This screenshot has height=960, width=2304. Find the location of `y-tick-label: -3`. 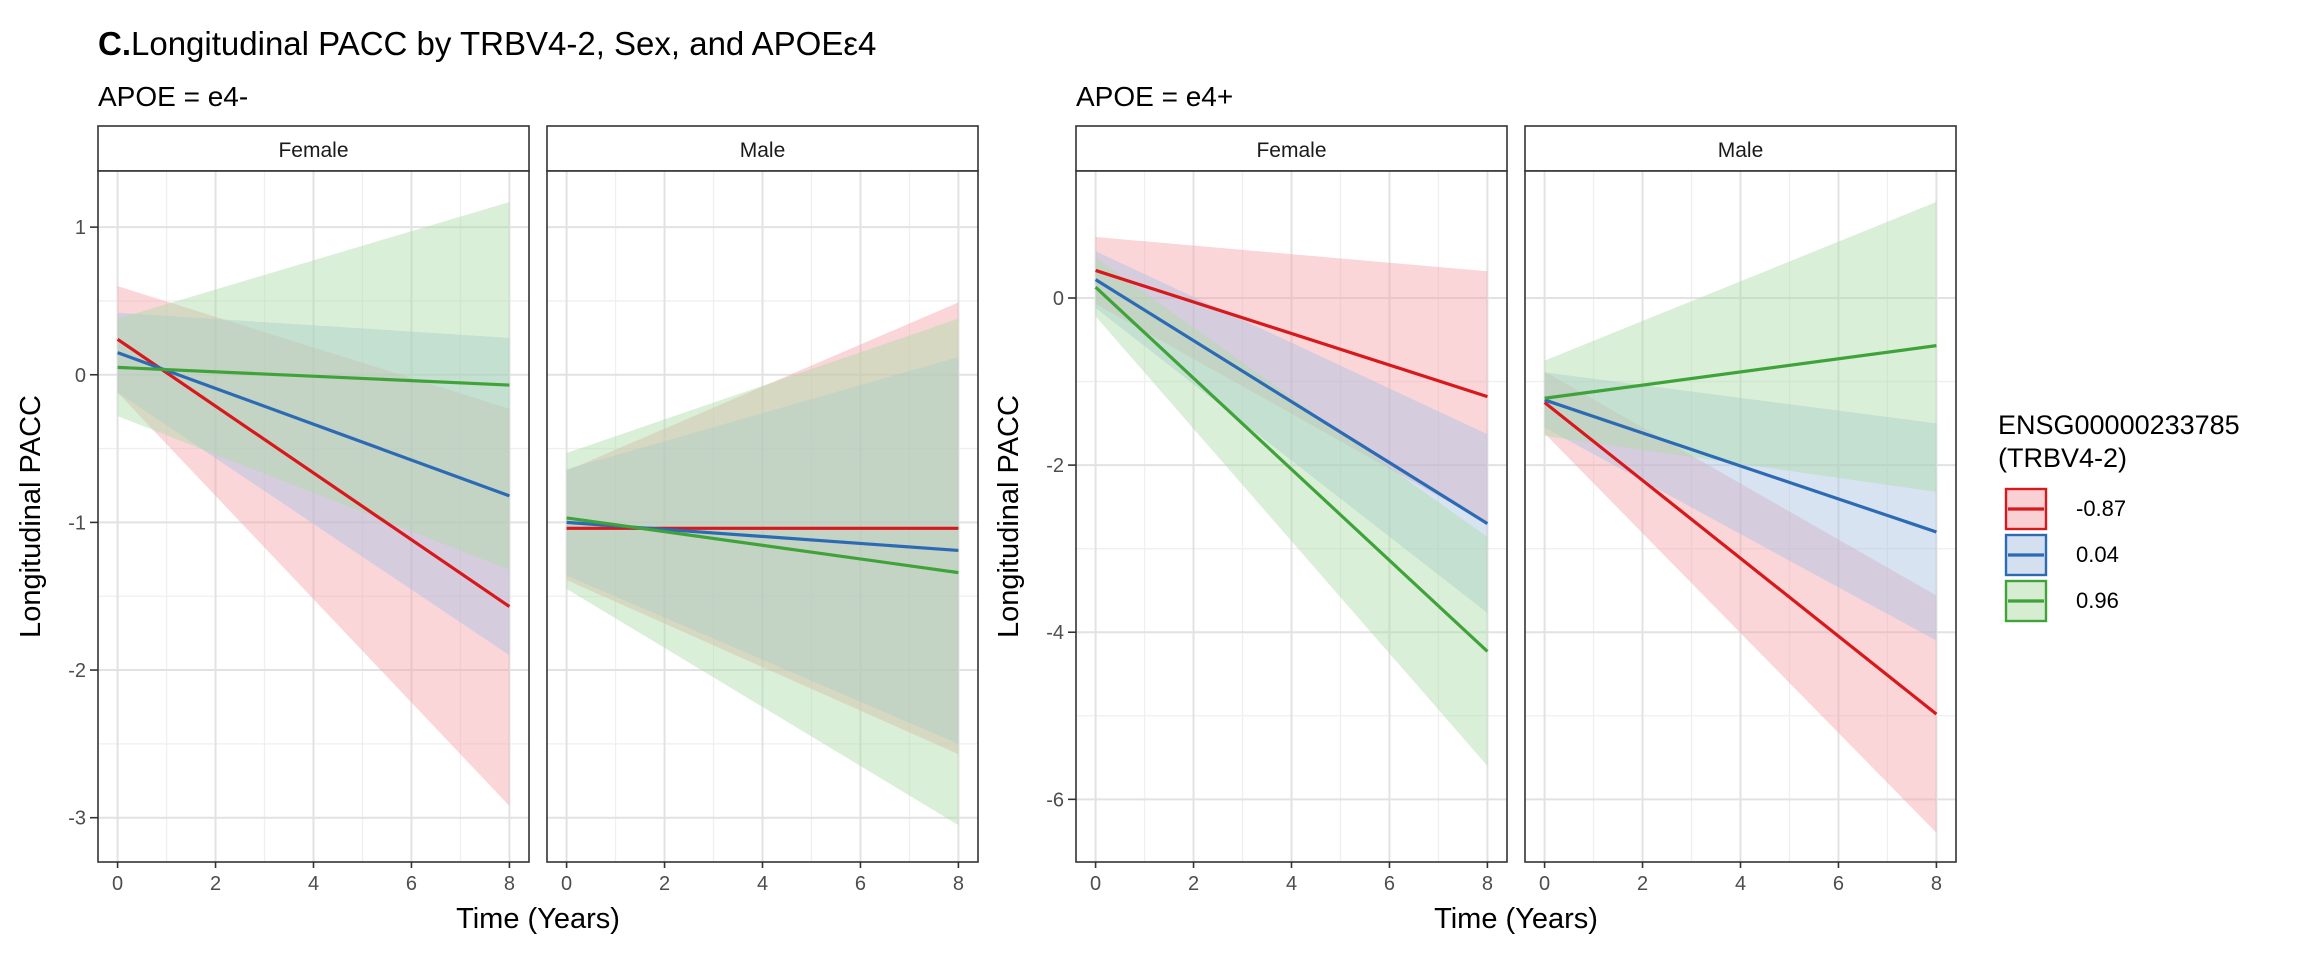

y-tick-label: -3 is located at coordinates (77, 819).